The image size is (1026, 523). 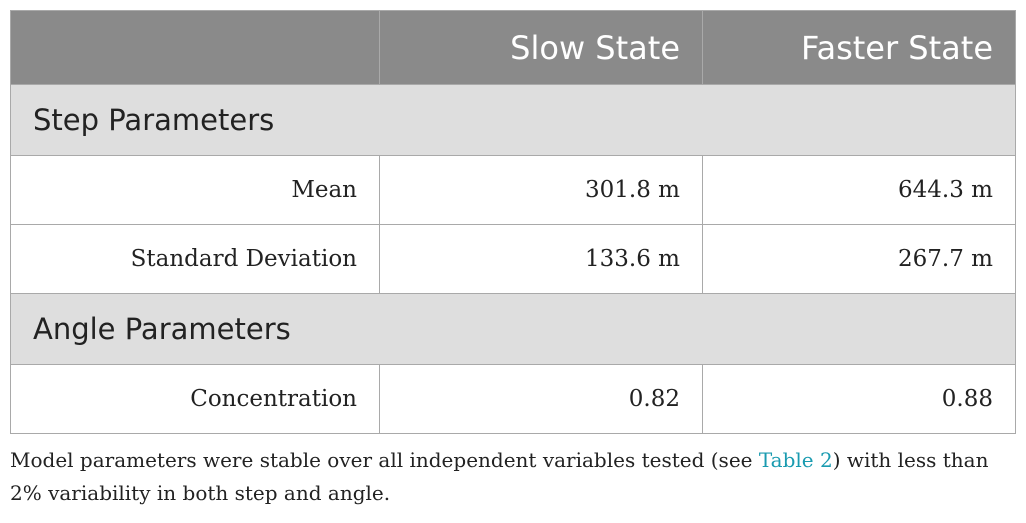 I want to click on section-row-step-parameters: Step Parameters, so click(x=513, y=120).